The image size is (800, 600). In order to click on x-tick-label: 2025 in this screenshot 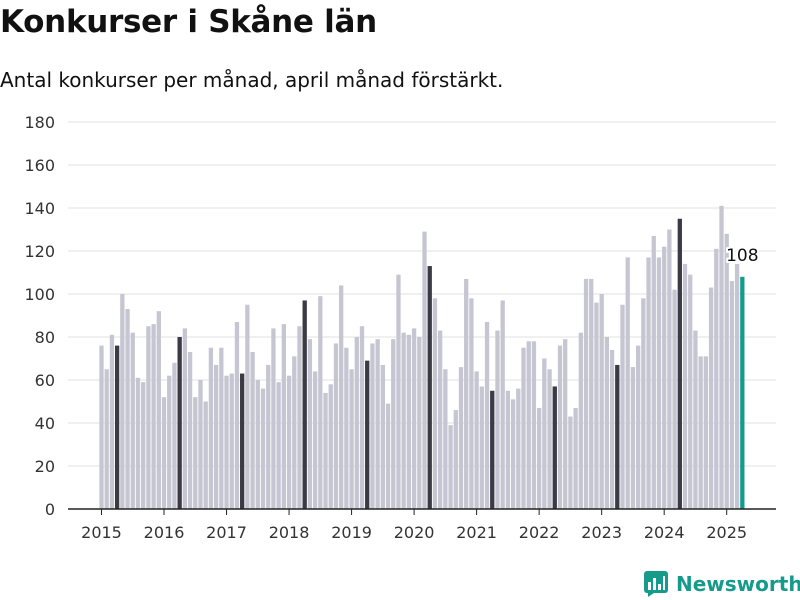, I will do `click(726, 532)`.